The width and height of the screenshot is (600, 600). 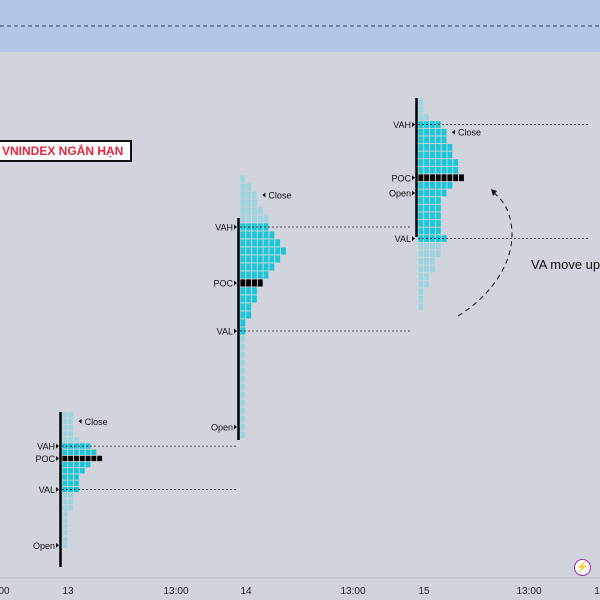 What do you see at coordinates (403, 239) in the screenshot?
I see `val-label: VAL` at bounding box center [403, 239].